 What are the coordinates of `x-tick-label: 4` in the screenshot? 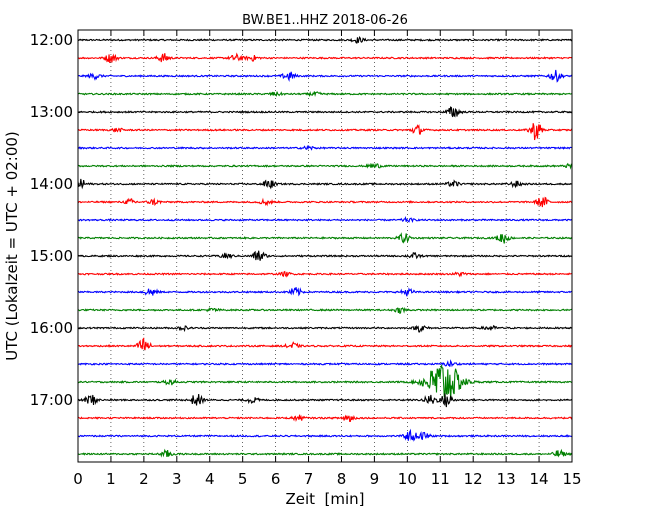 It's located at (210, 479).